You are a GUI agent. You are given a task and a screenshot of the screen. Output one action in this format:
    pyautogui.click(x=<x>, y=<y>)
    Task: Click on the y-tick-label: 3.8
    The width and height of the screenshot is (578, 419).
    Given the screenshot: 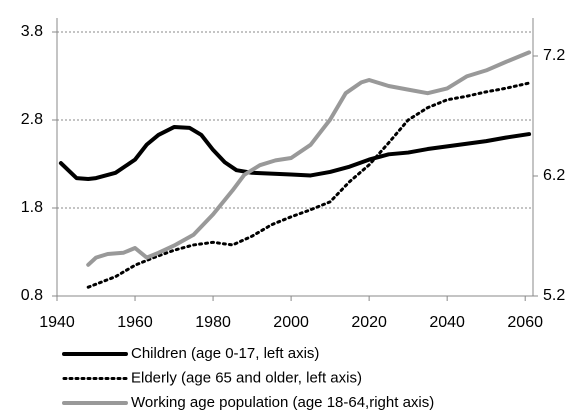 What is the action you would take?
    pyautogui.click(x=32, y=31)
    